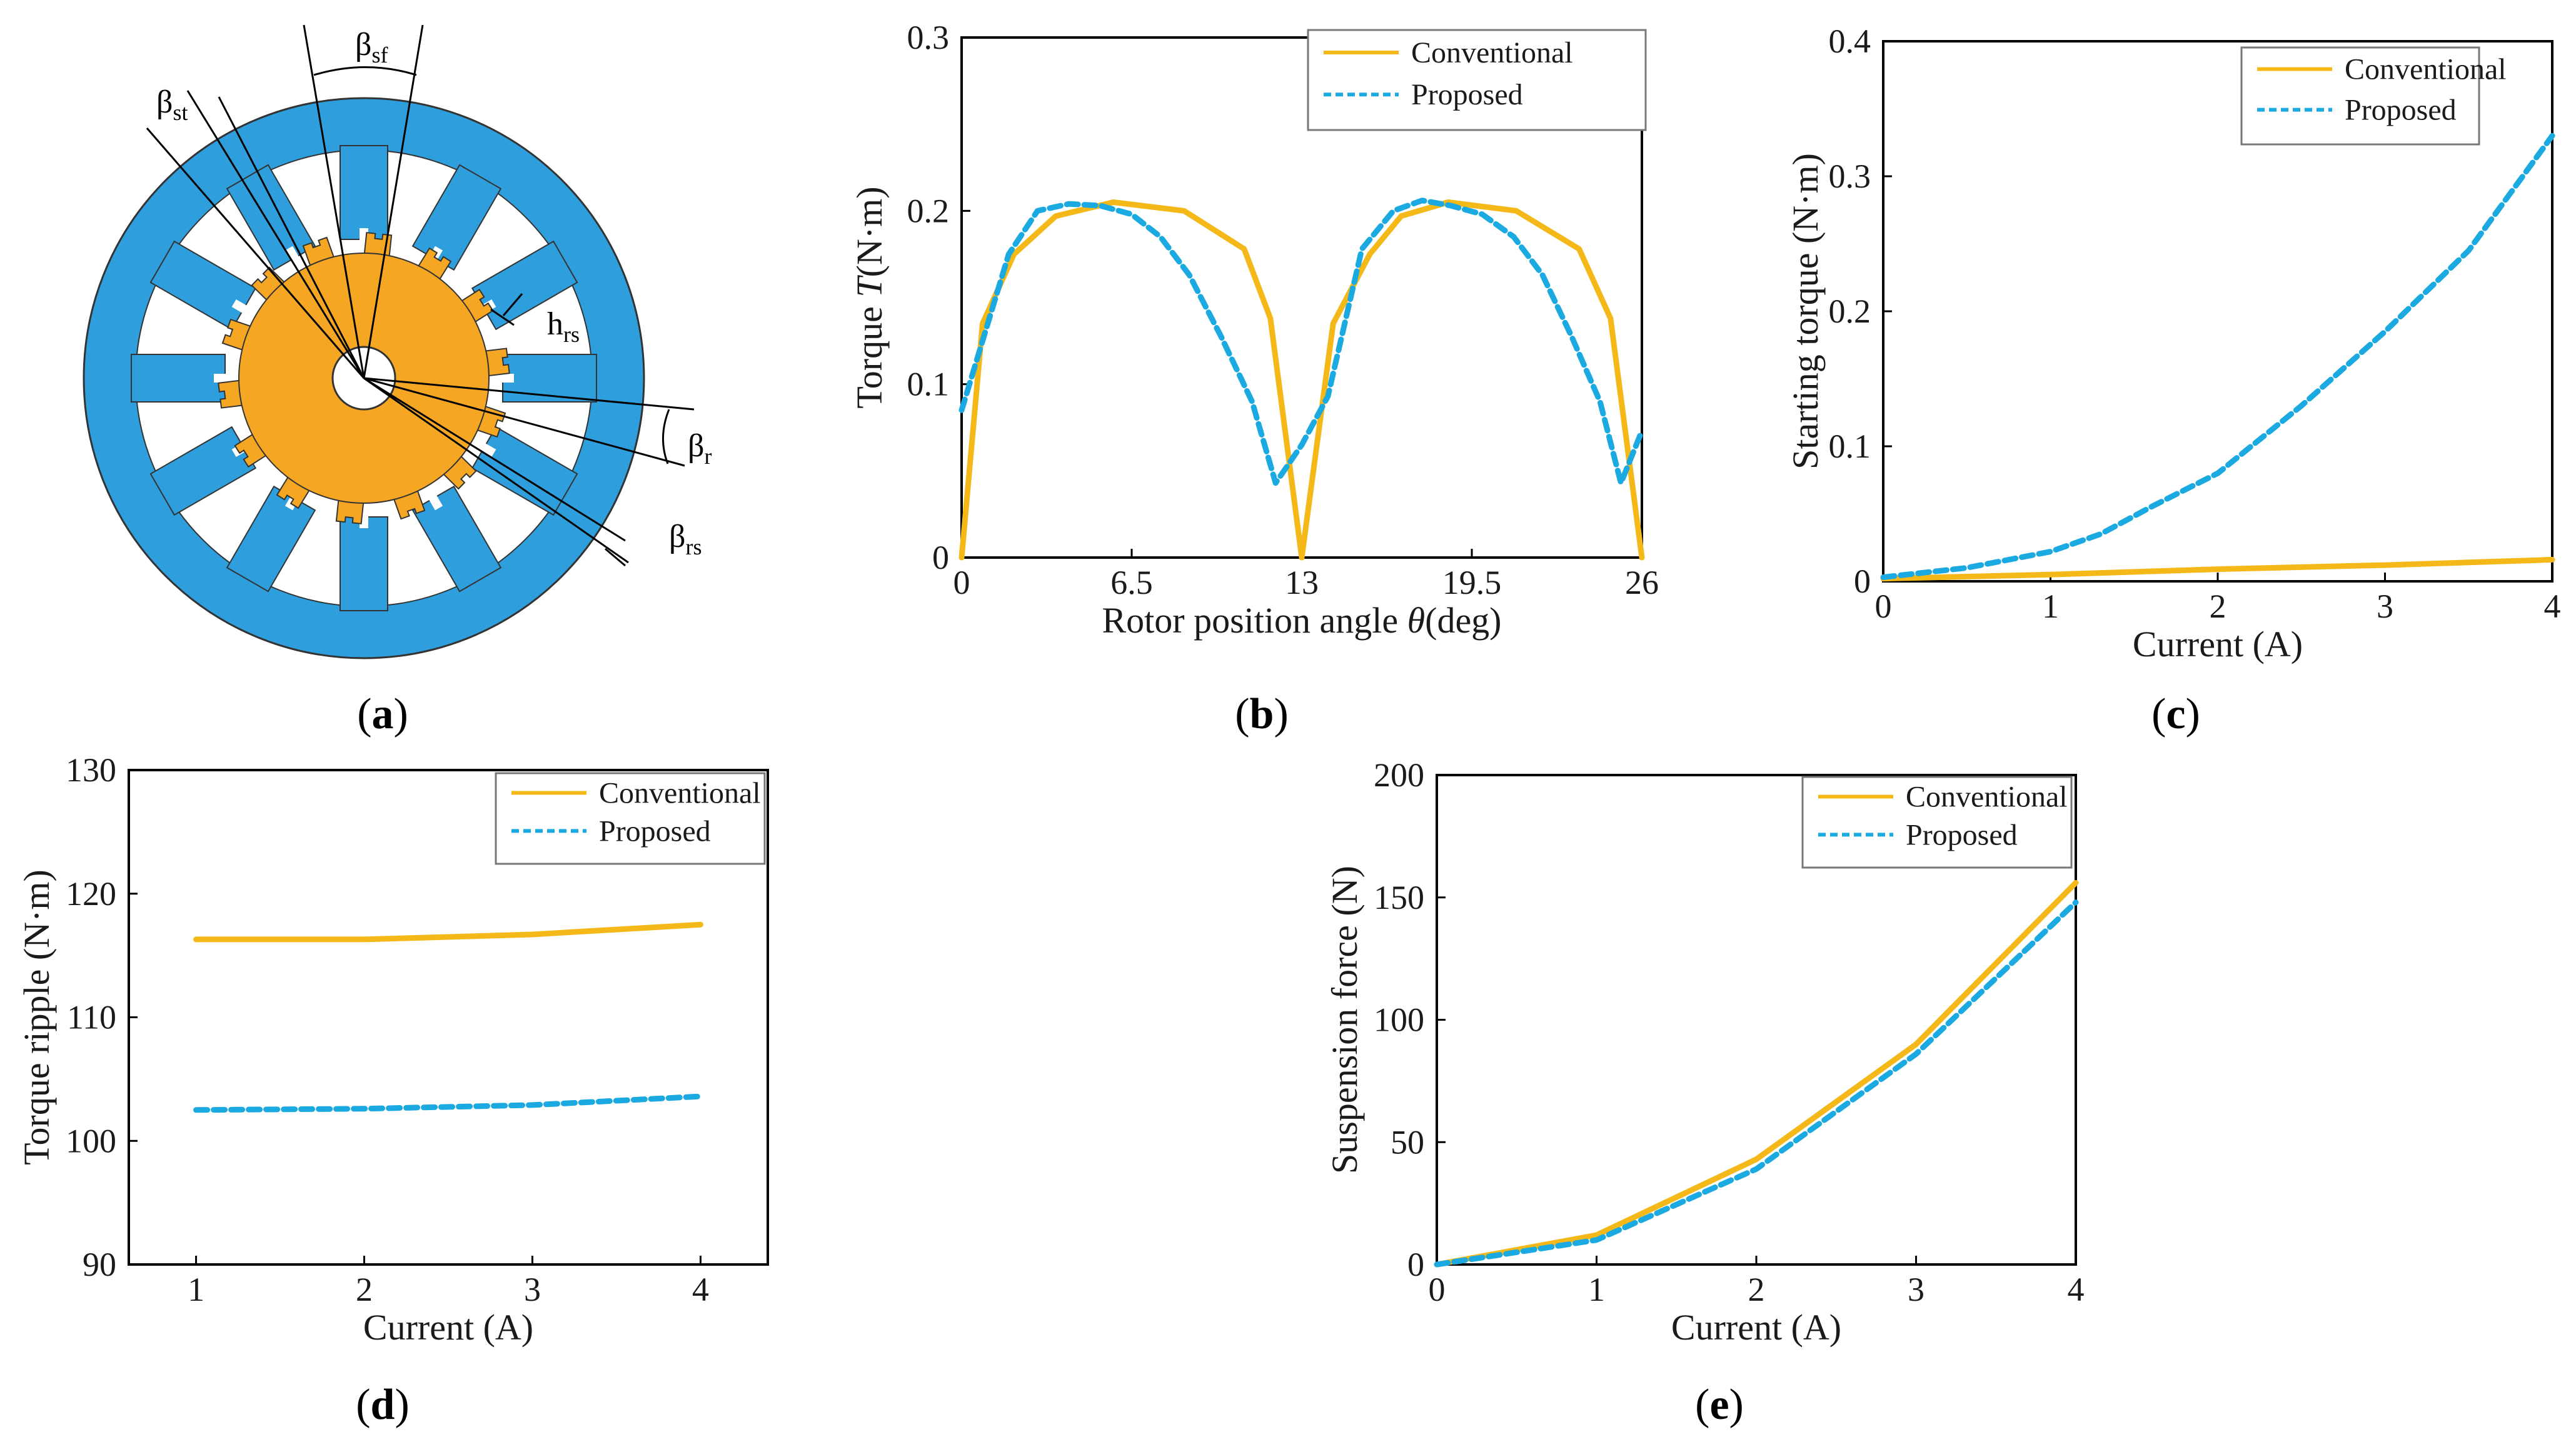 The image size is (2576, 1437). I want to click on beta-r-label: βr, so click(700, 449).